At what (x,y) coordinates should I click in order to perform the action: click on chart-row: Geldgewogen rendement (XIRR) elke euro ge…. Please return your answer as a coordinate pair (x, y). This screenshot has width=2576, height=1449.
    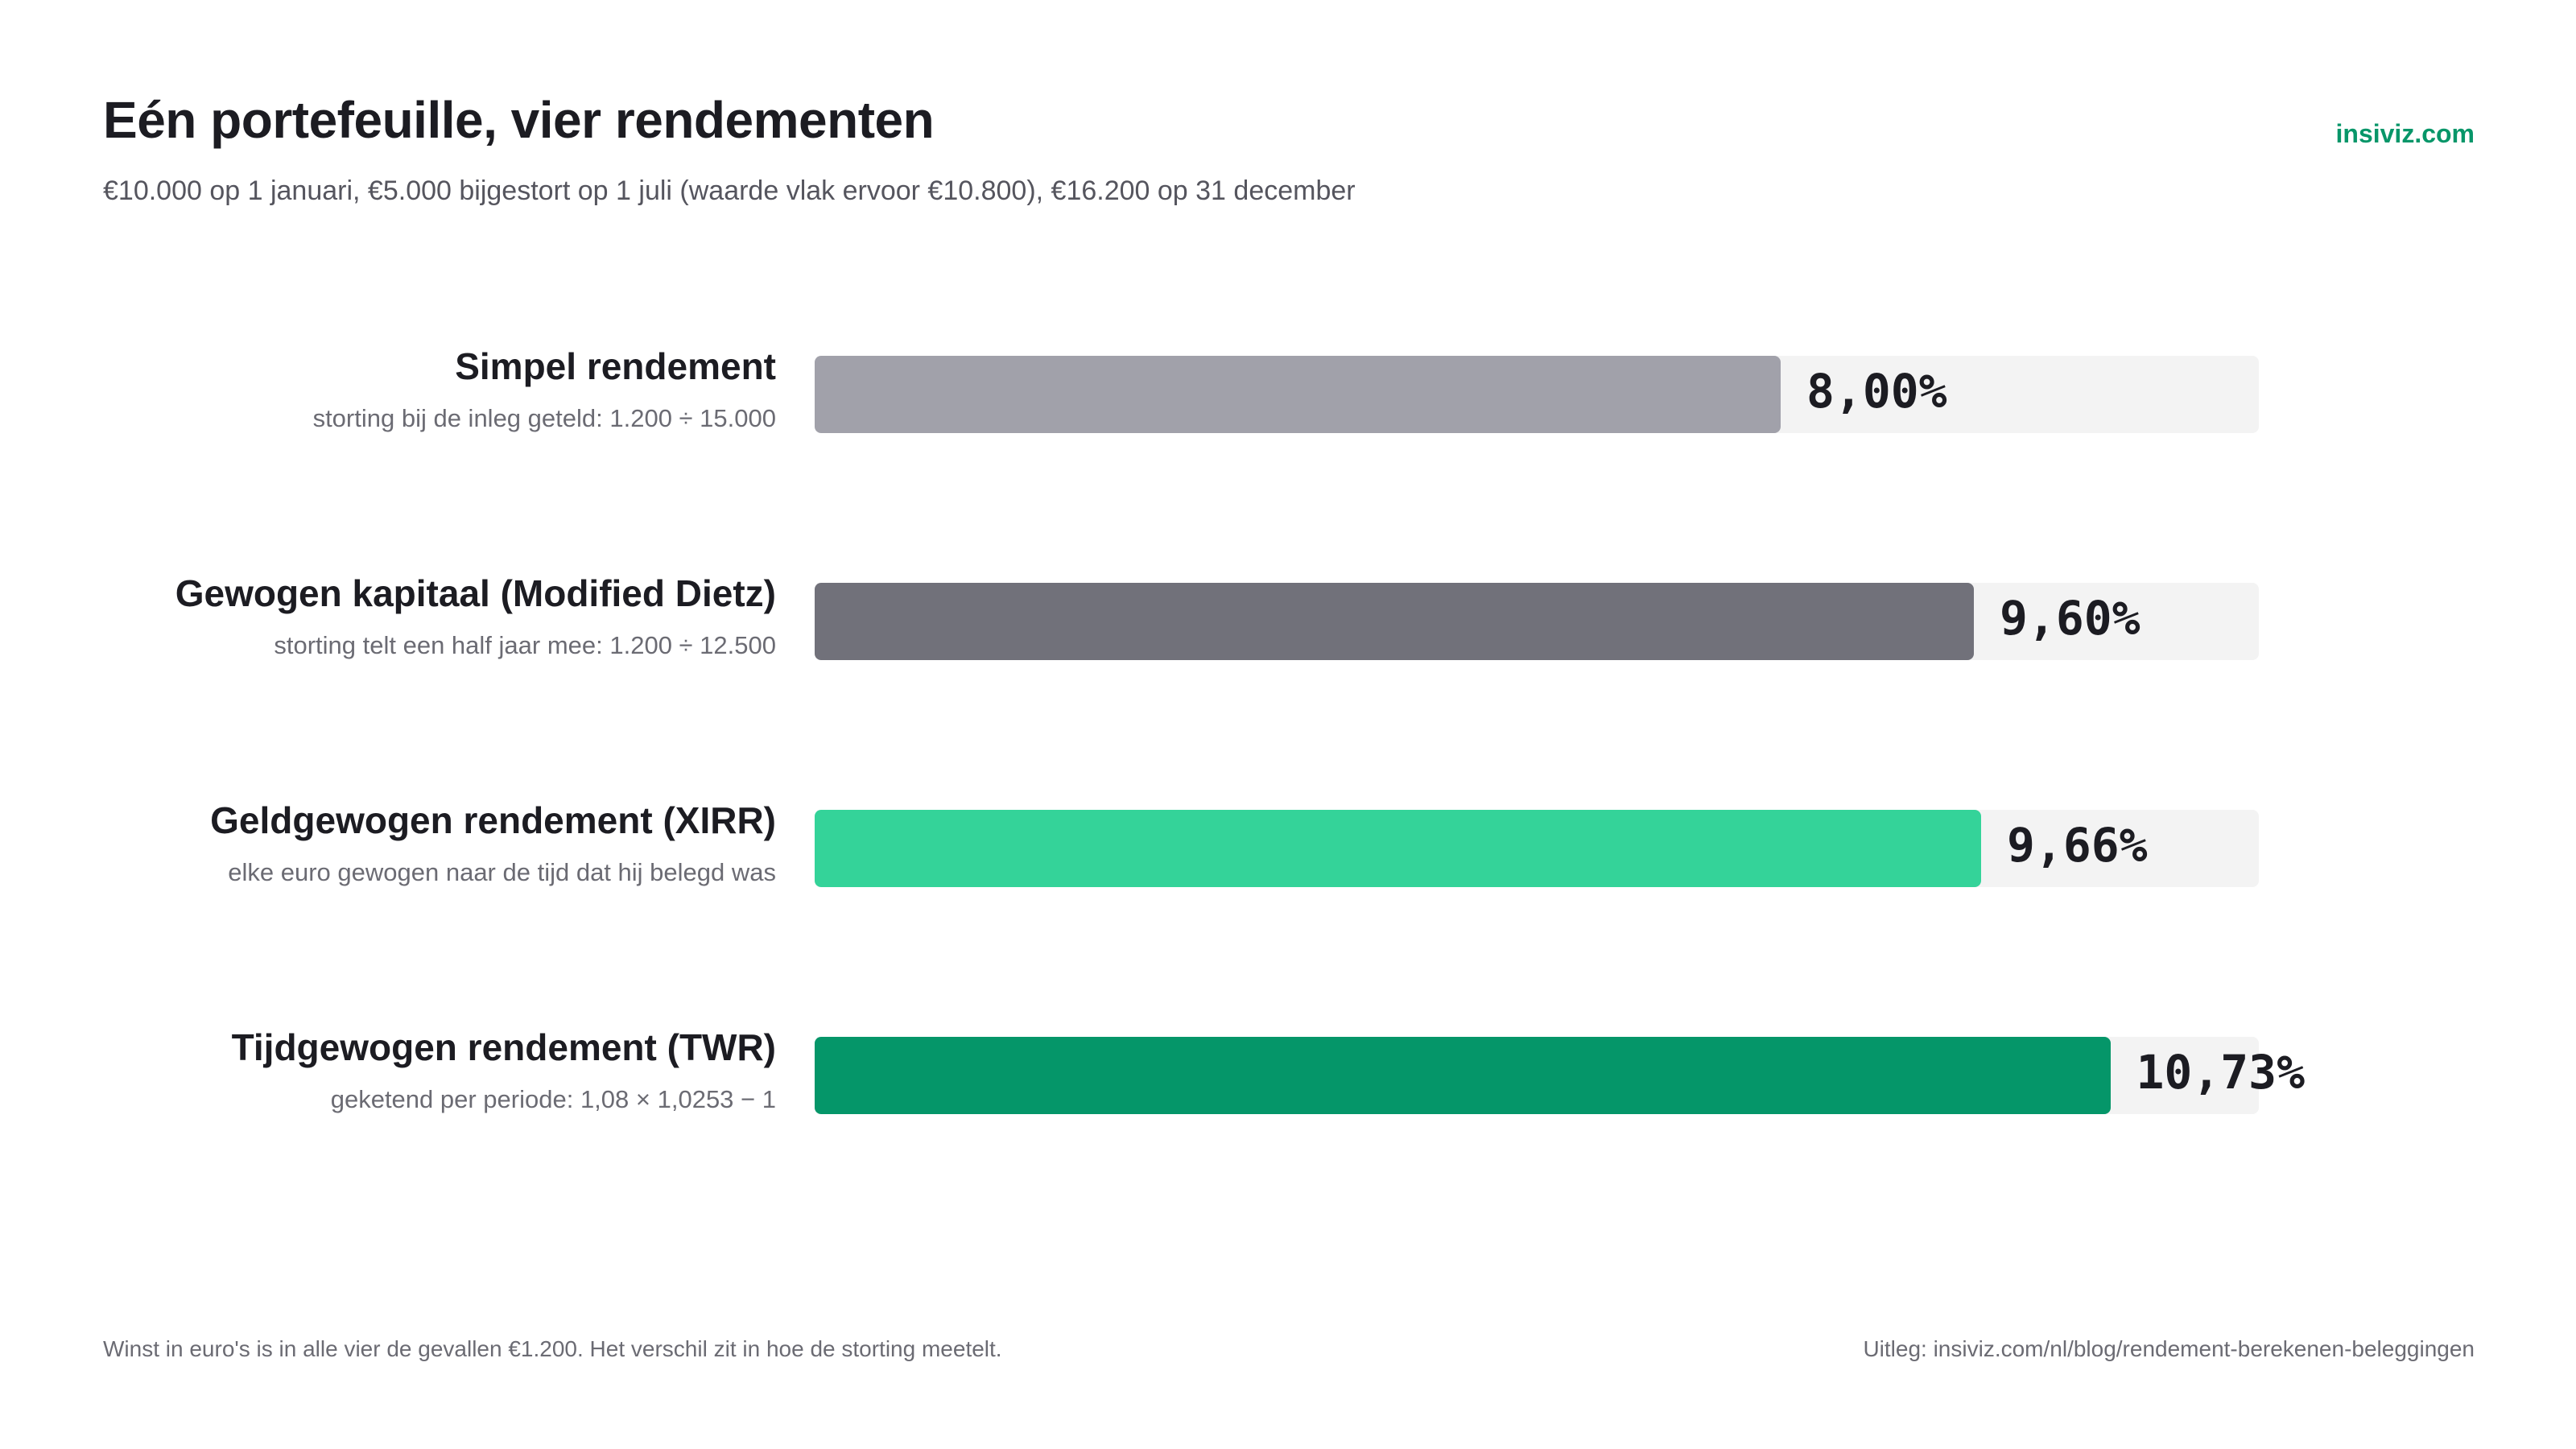
    Looking at the image, I should click on (1288, 843).